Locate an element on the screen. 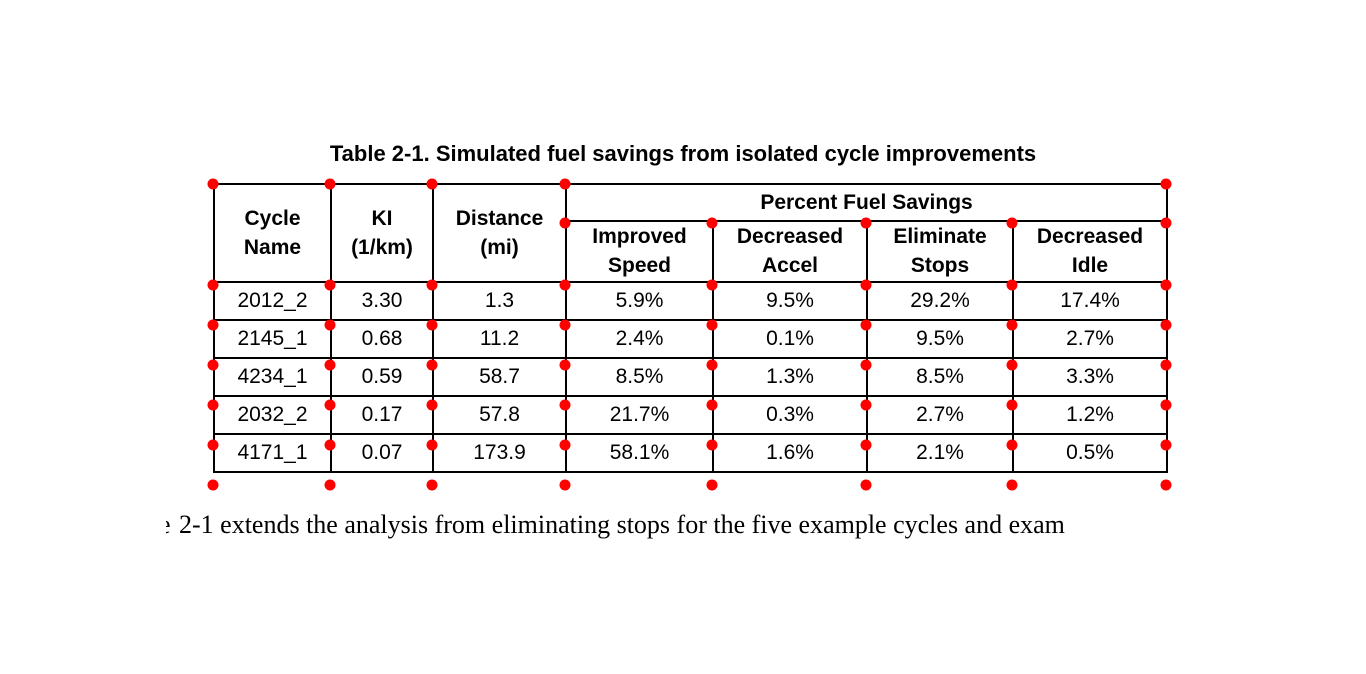  cell-eliminate-stops: 9.5% is located at coordinates (940, 338).